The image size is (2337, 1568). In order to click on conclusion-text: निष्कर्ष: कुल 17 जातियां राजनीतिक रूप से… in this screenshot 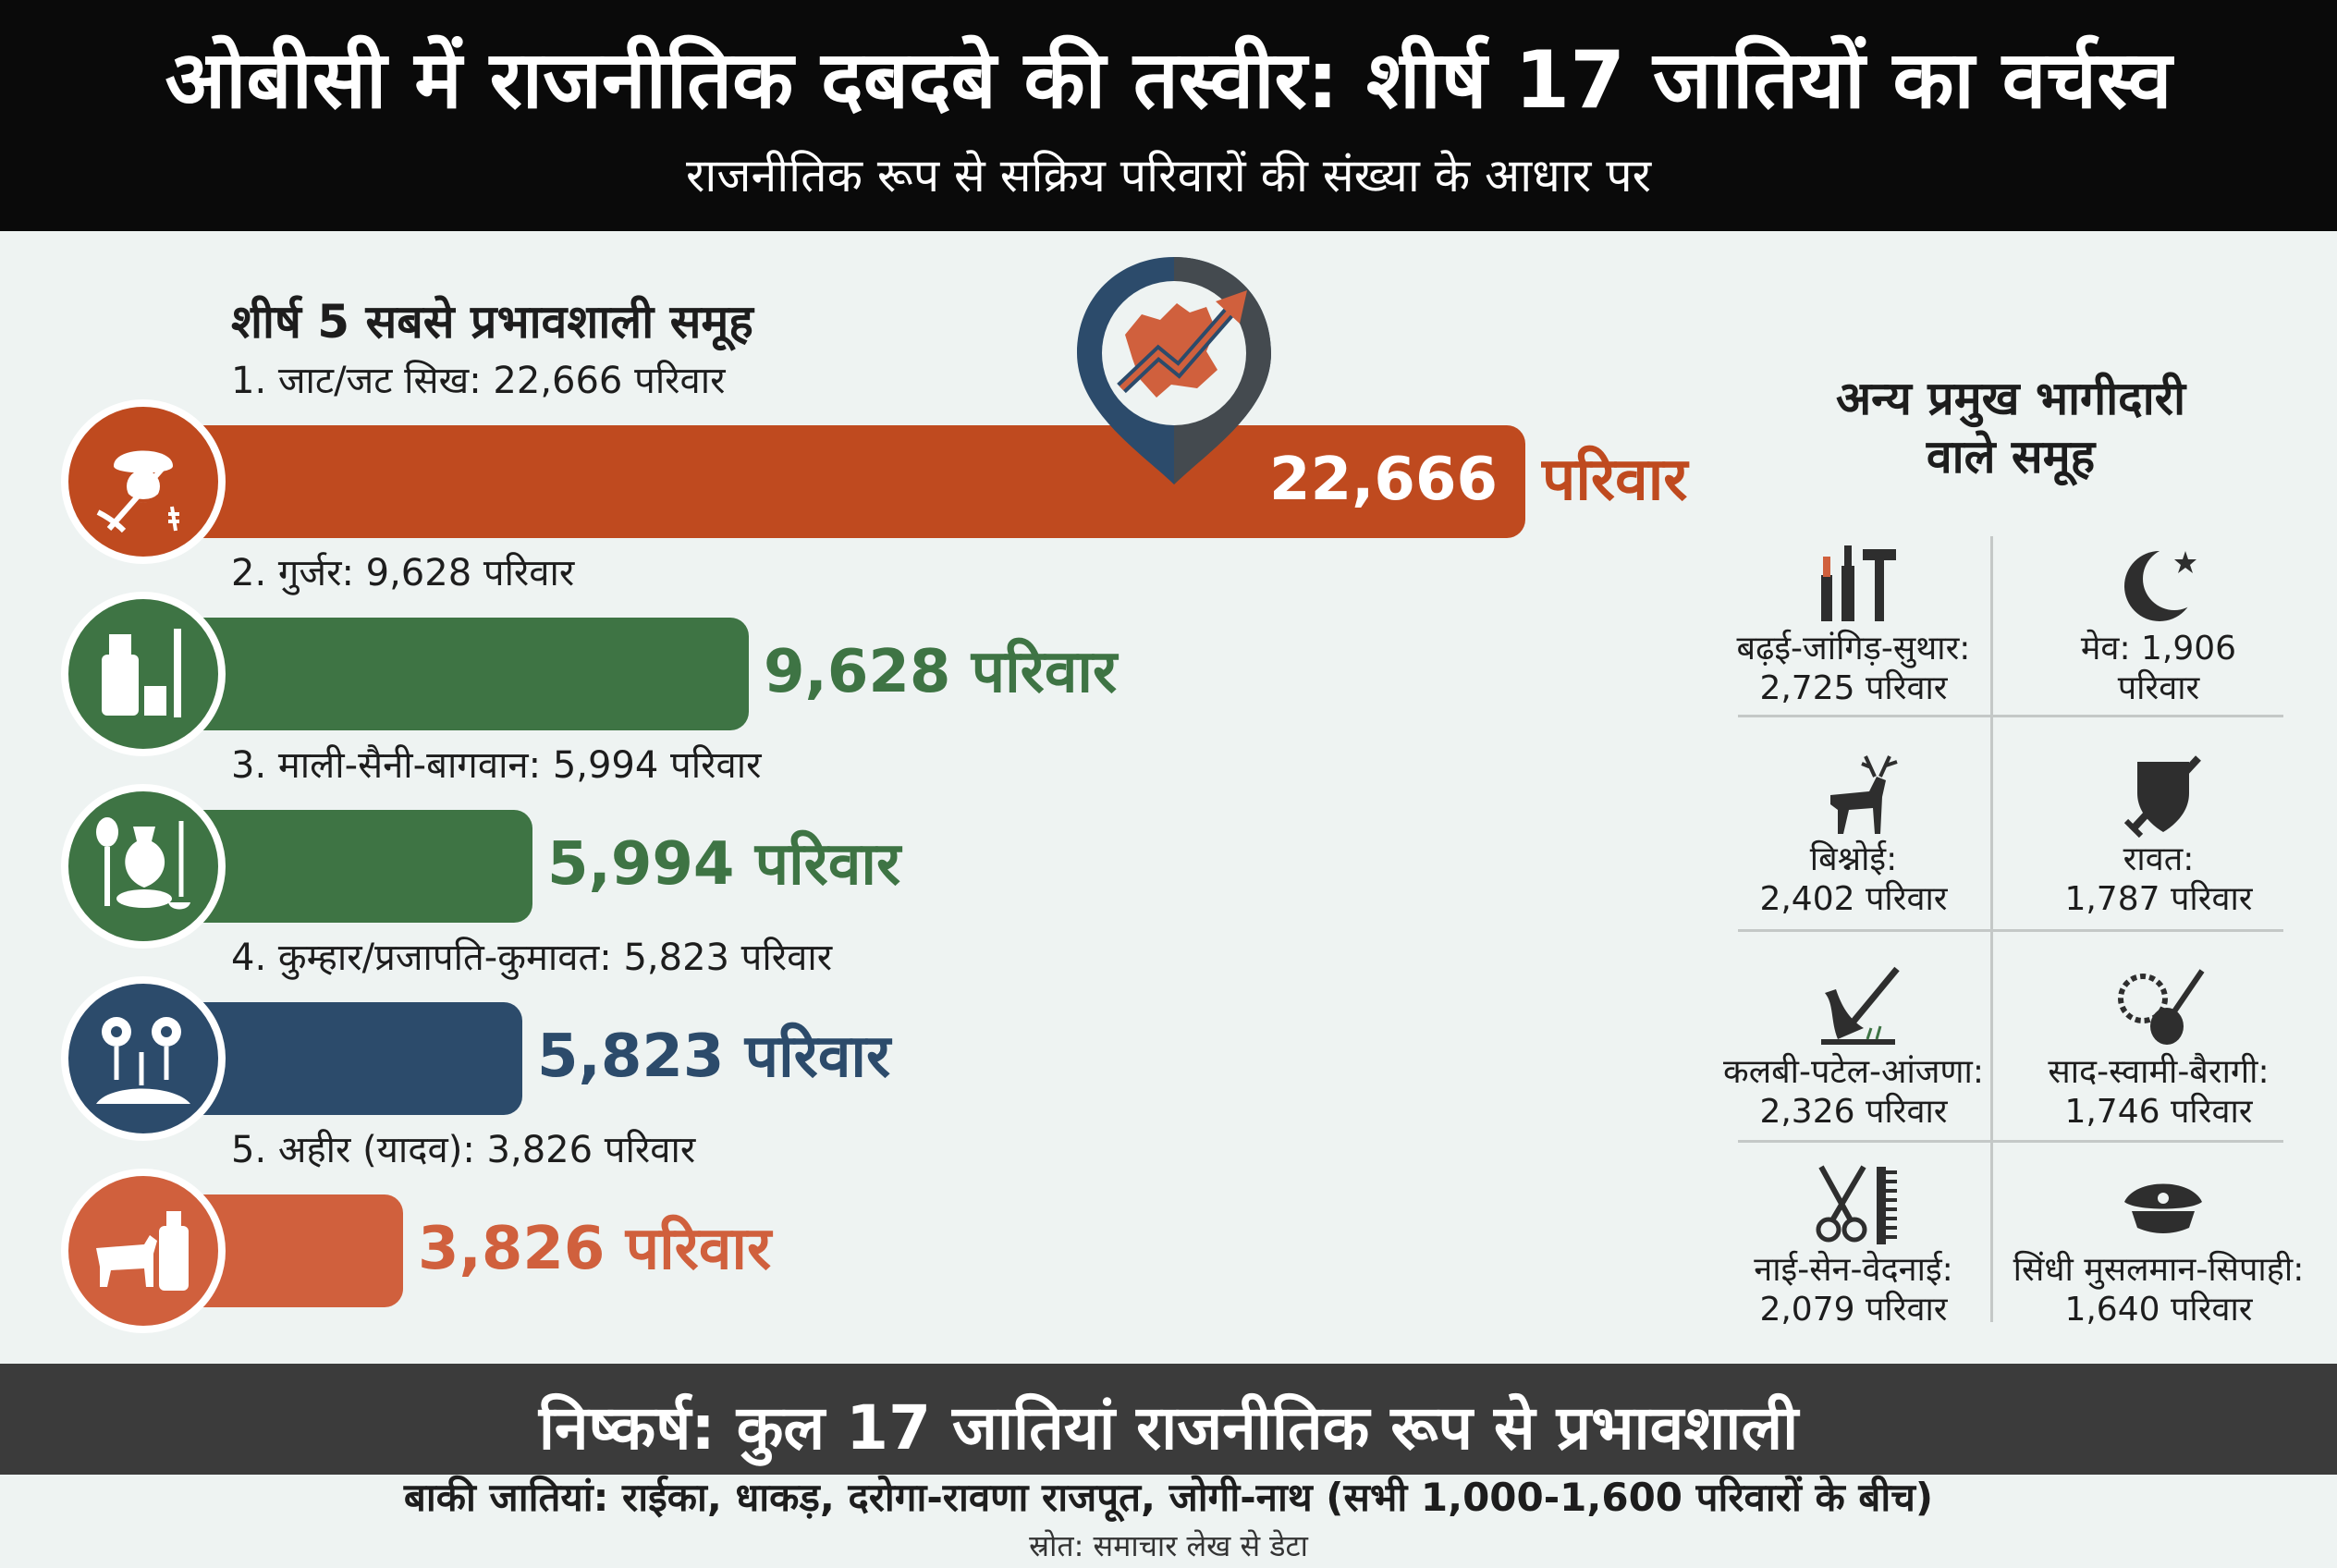, I will do `click(1168, 1428)`.